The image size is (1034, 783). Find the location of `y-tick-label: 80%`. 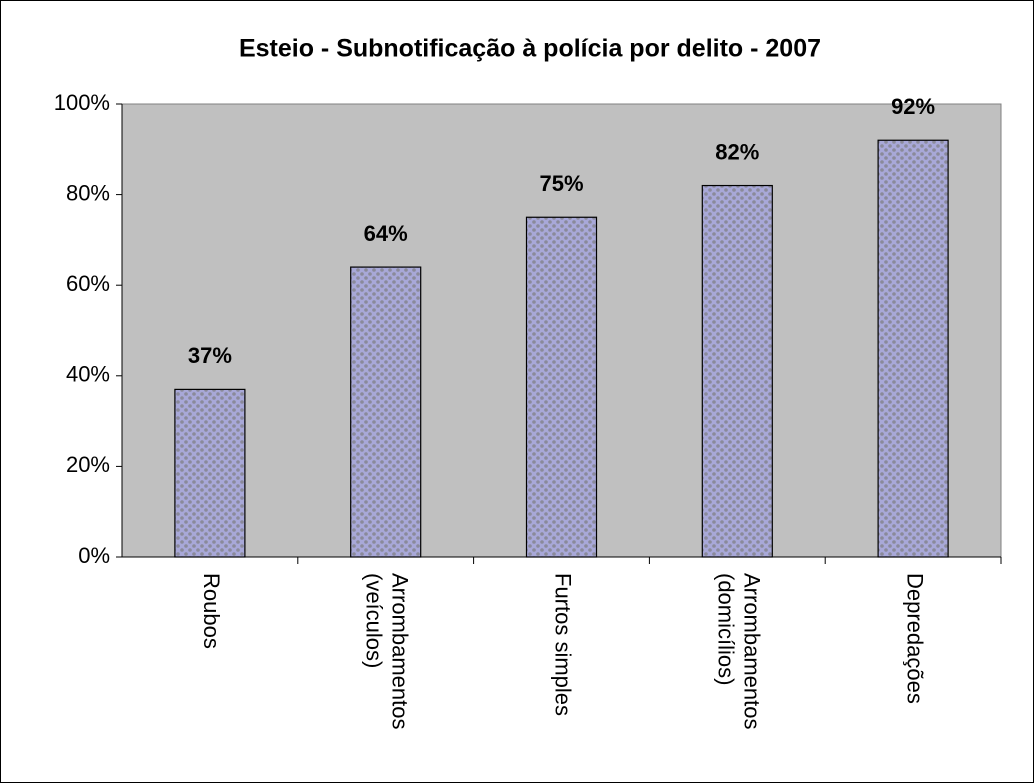

y-tick-label: 80% is located at coordinates (88, 192).